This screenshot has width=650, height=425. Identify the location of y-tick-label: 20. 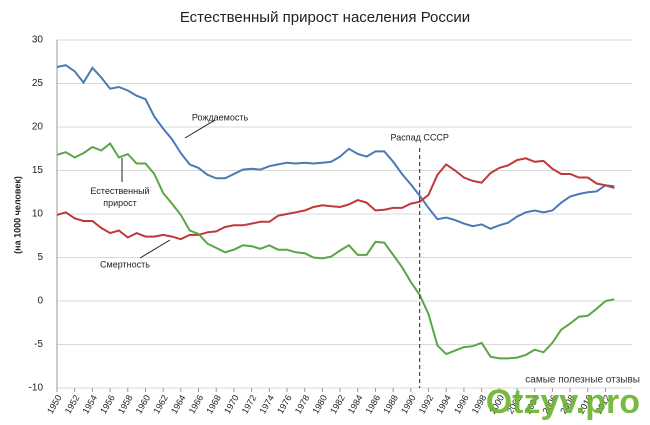
(38, 127).